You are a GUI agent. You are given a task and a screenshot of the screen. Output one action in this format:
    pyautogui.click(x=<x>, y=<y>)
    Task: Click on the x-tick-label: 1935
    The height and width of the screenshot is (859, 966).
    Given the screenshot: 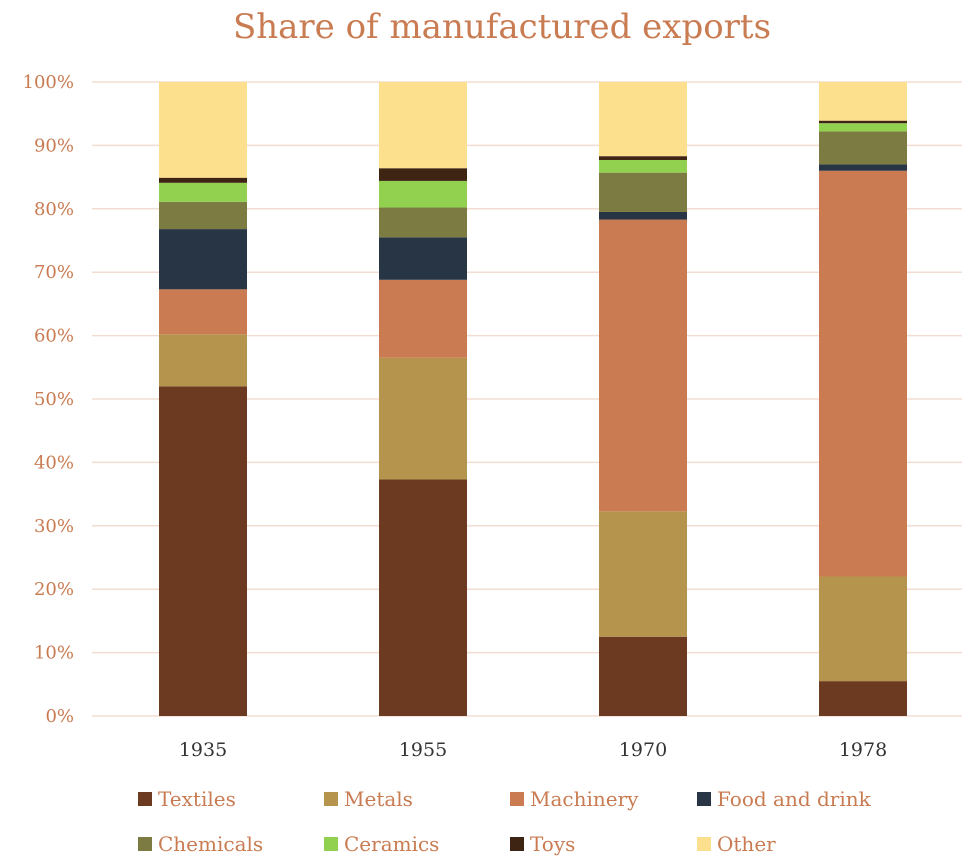 What is the action you would take?
    pyautogui.click(x=203, y=750)
    